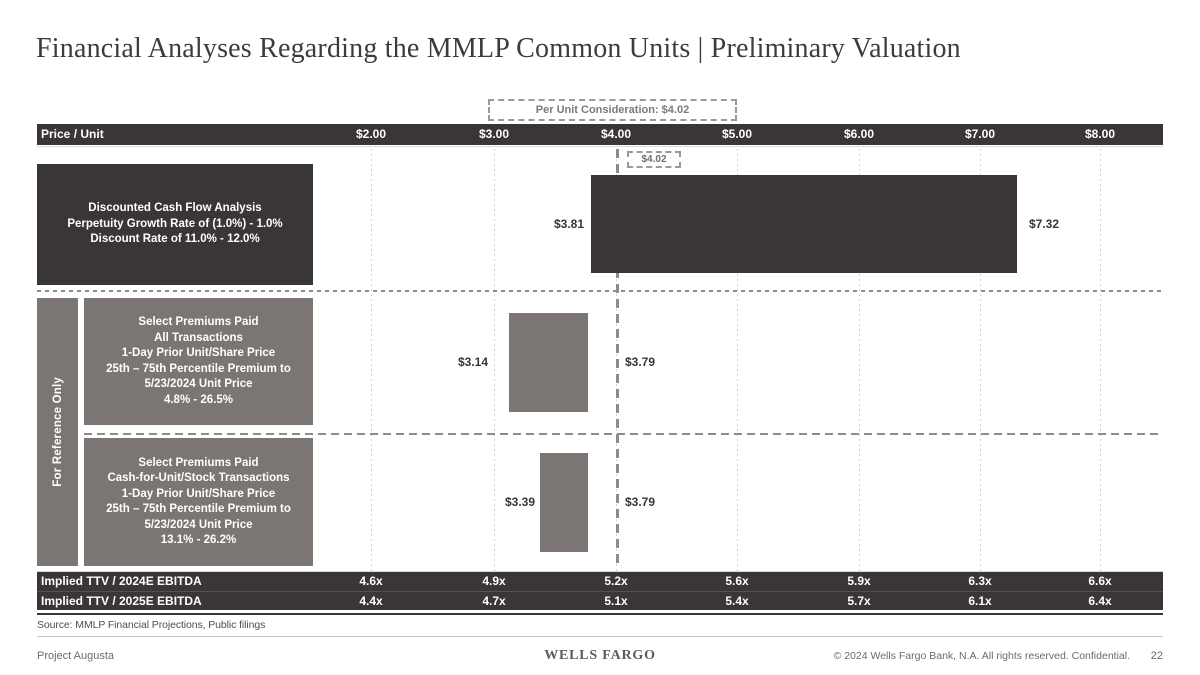 The width and height of the screenshot is (1200, 675). I want to click on table-cell: 6.4x, so click(1100, 601).